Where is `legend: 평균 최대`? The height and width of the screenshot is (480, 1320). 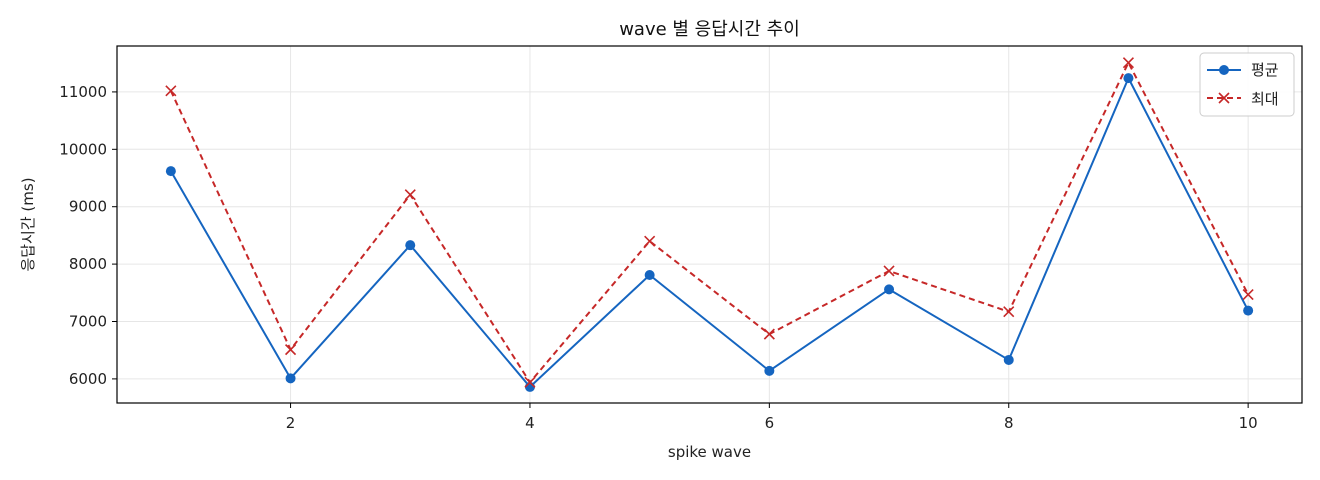 legend: 평균 최대 is located at coordinates (1247, 84).